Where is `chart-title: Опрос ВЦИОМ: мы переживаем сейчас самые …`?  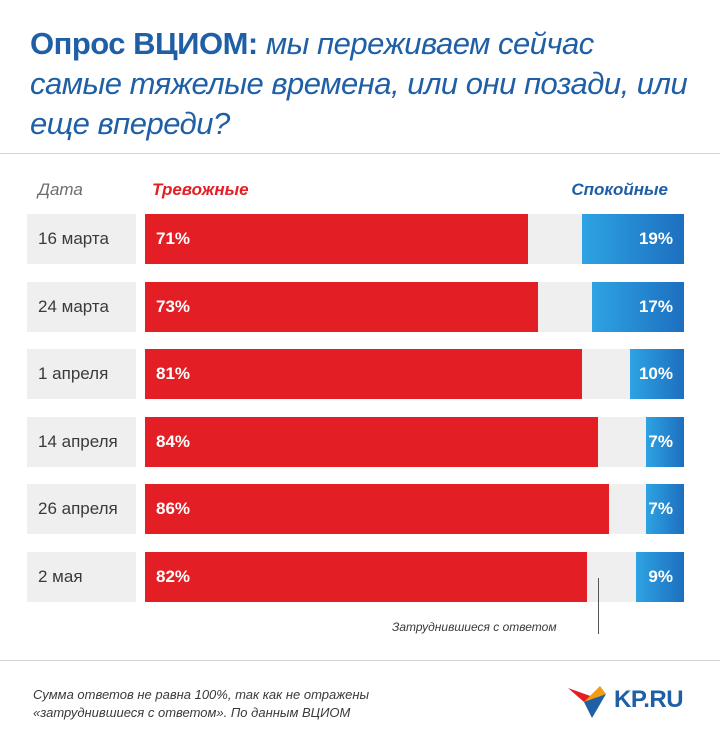 chart-title: Опрос ВЦИОМ: мы переживаем сейчас самые … is located at coordinates (360, 84).